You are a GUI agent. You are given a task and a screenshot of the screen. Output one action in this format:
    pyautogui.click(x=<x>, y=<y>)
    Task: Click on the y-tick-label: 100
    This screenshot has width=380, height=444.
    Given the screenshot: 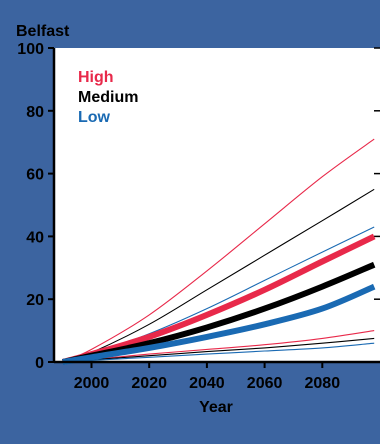 What is the action you would take?
    pyautogui.click(x=30, y=49)
    